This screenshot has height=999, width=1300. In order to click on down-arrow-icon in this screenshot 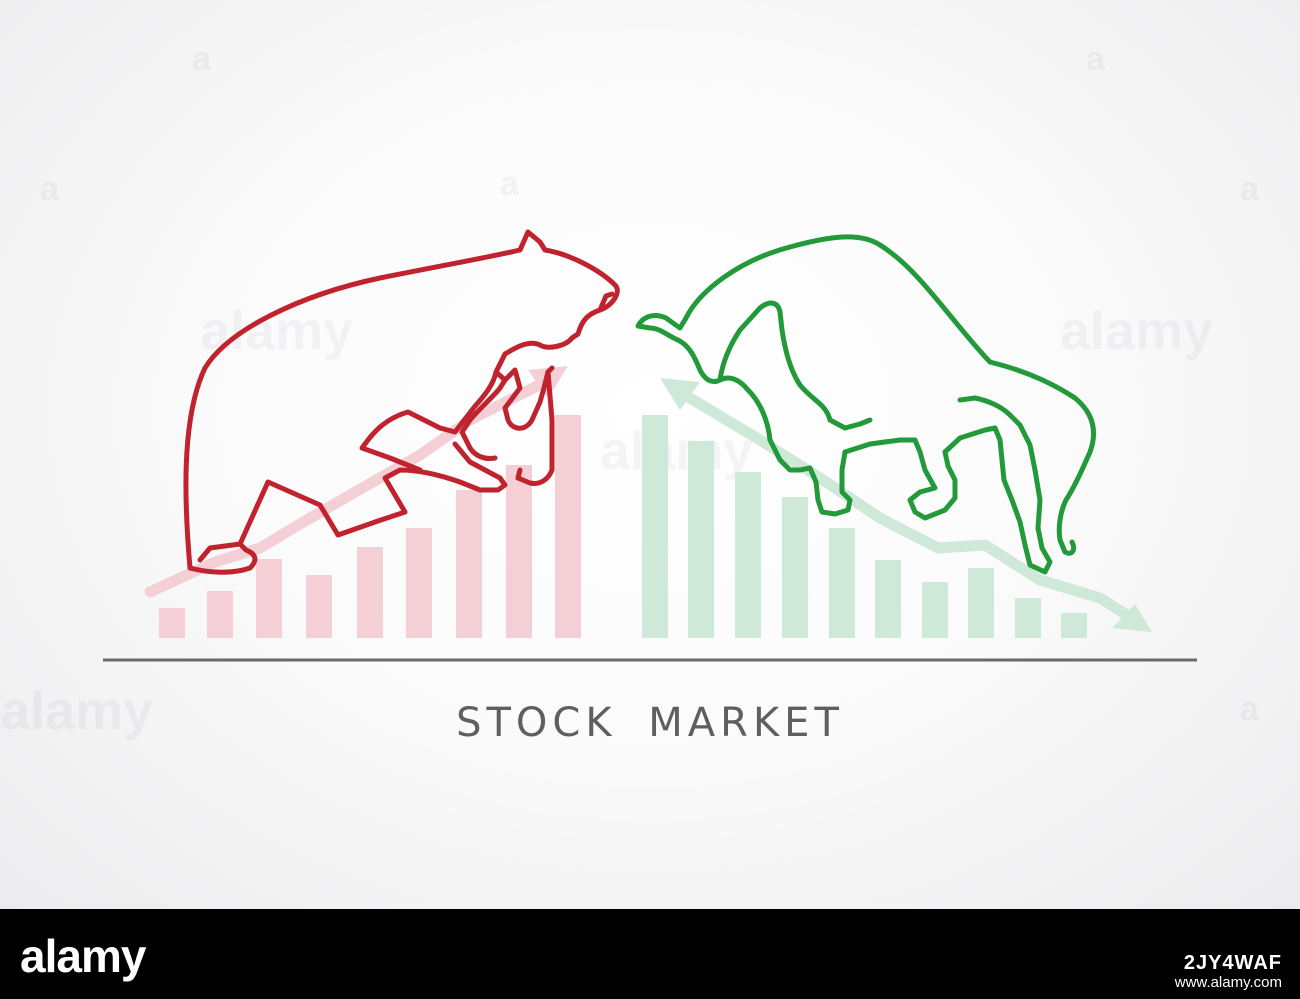, I will do `click(906, 505)`.